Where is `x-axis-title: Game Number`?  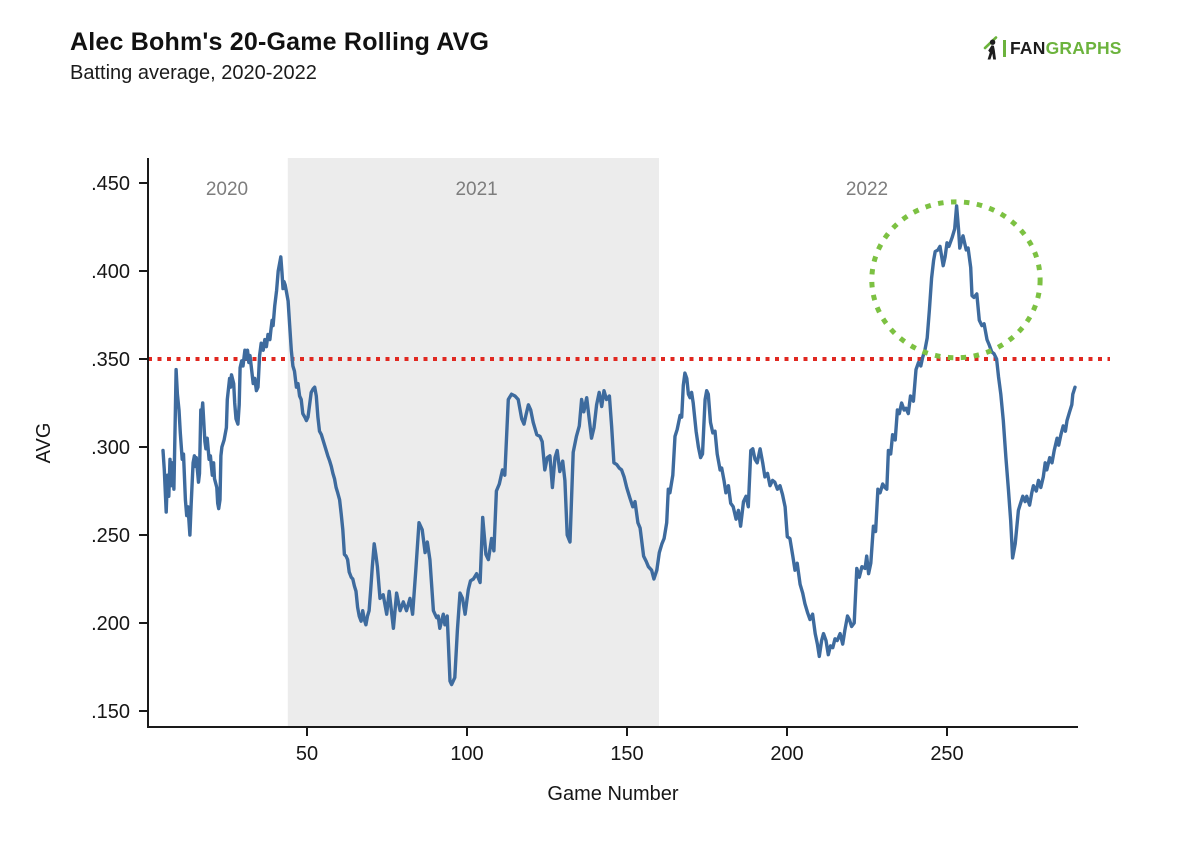 x-axis-title: Game Number is located at coordinates (612, 794).